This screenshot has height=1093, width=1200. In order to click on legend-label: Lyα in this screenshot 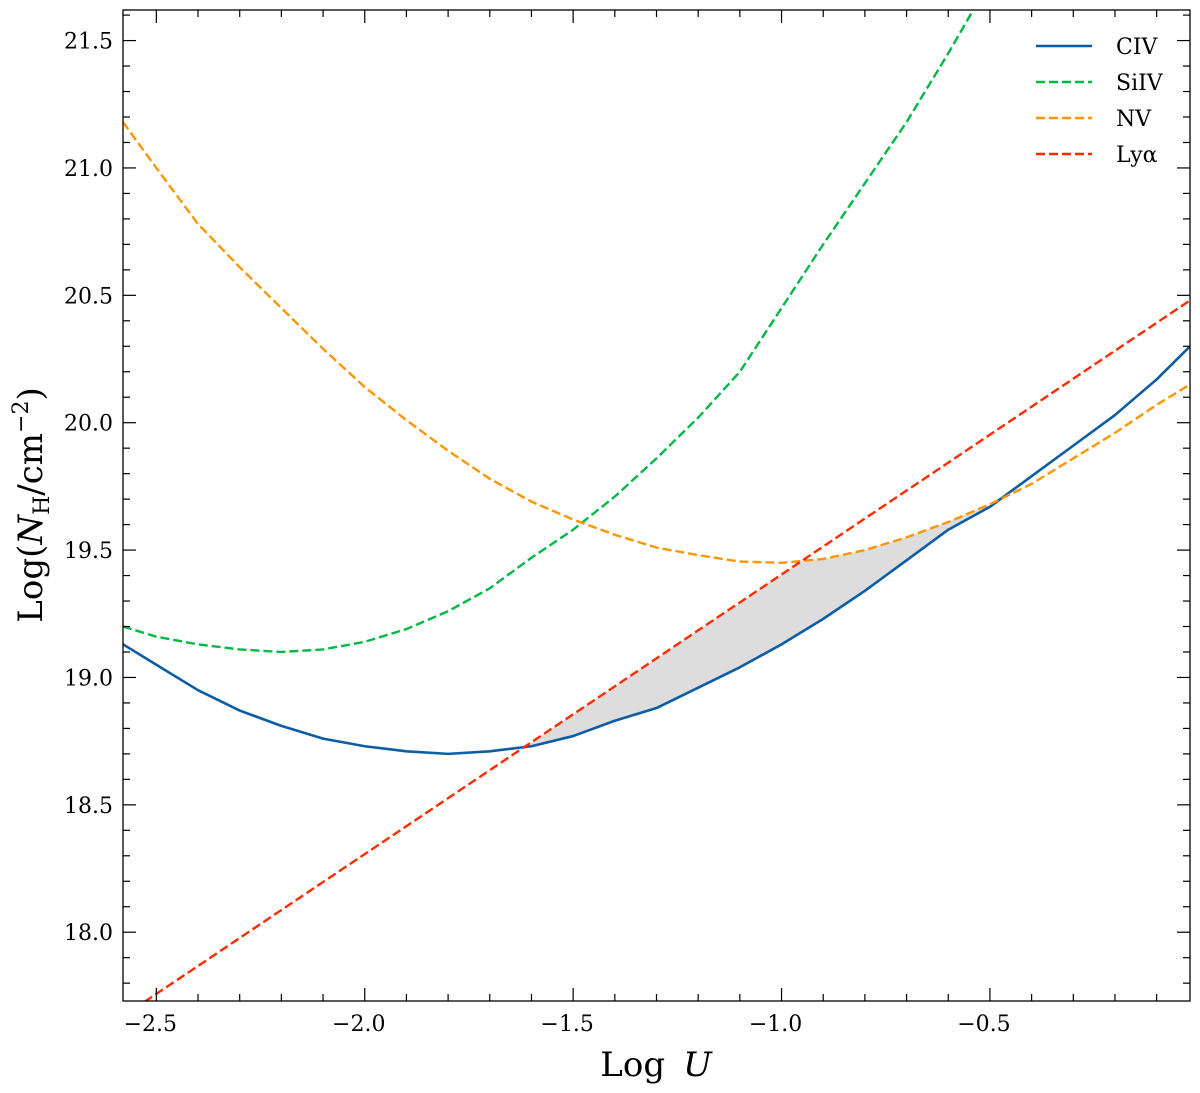, I will do `click(1137, 155)`.